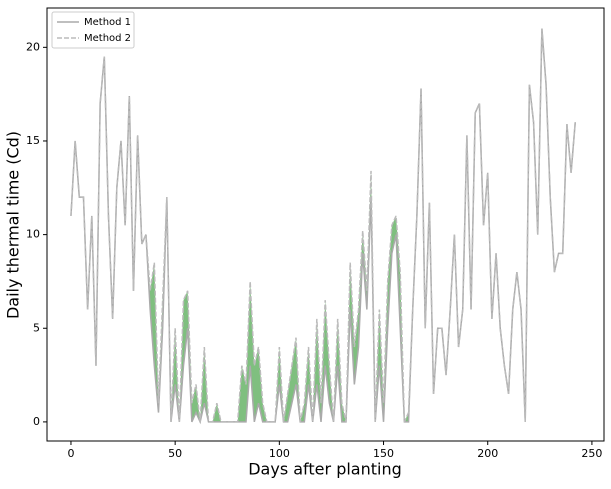 The width and height of the screenshot is (611, 489). What do you see at coordinates (93, 30) in the screenshot?
I see `legend-box` at bounding box center [93, 30].